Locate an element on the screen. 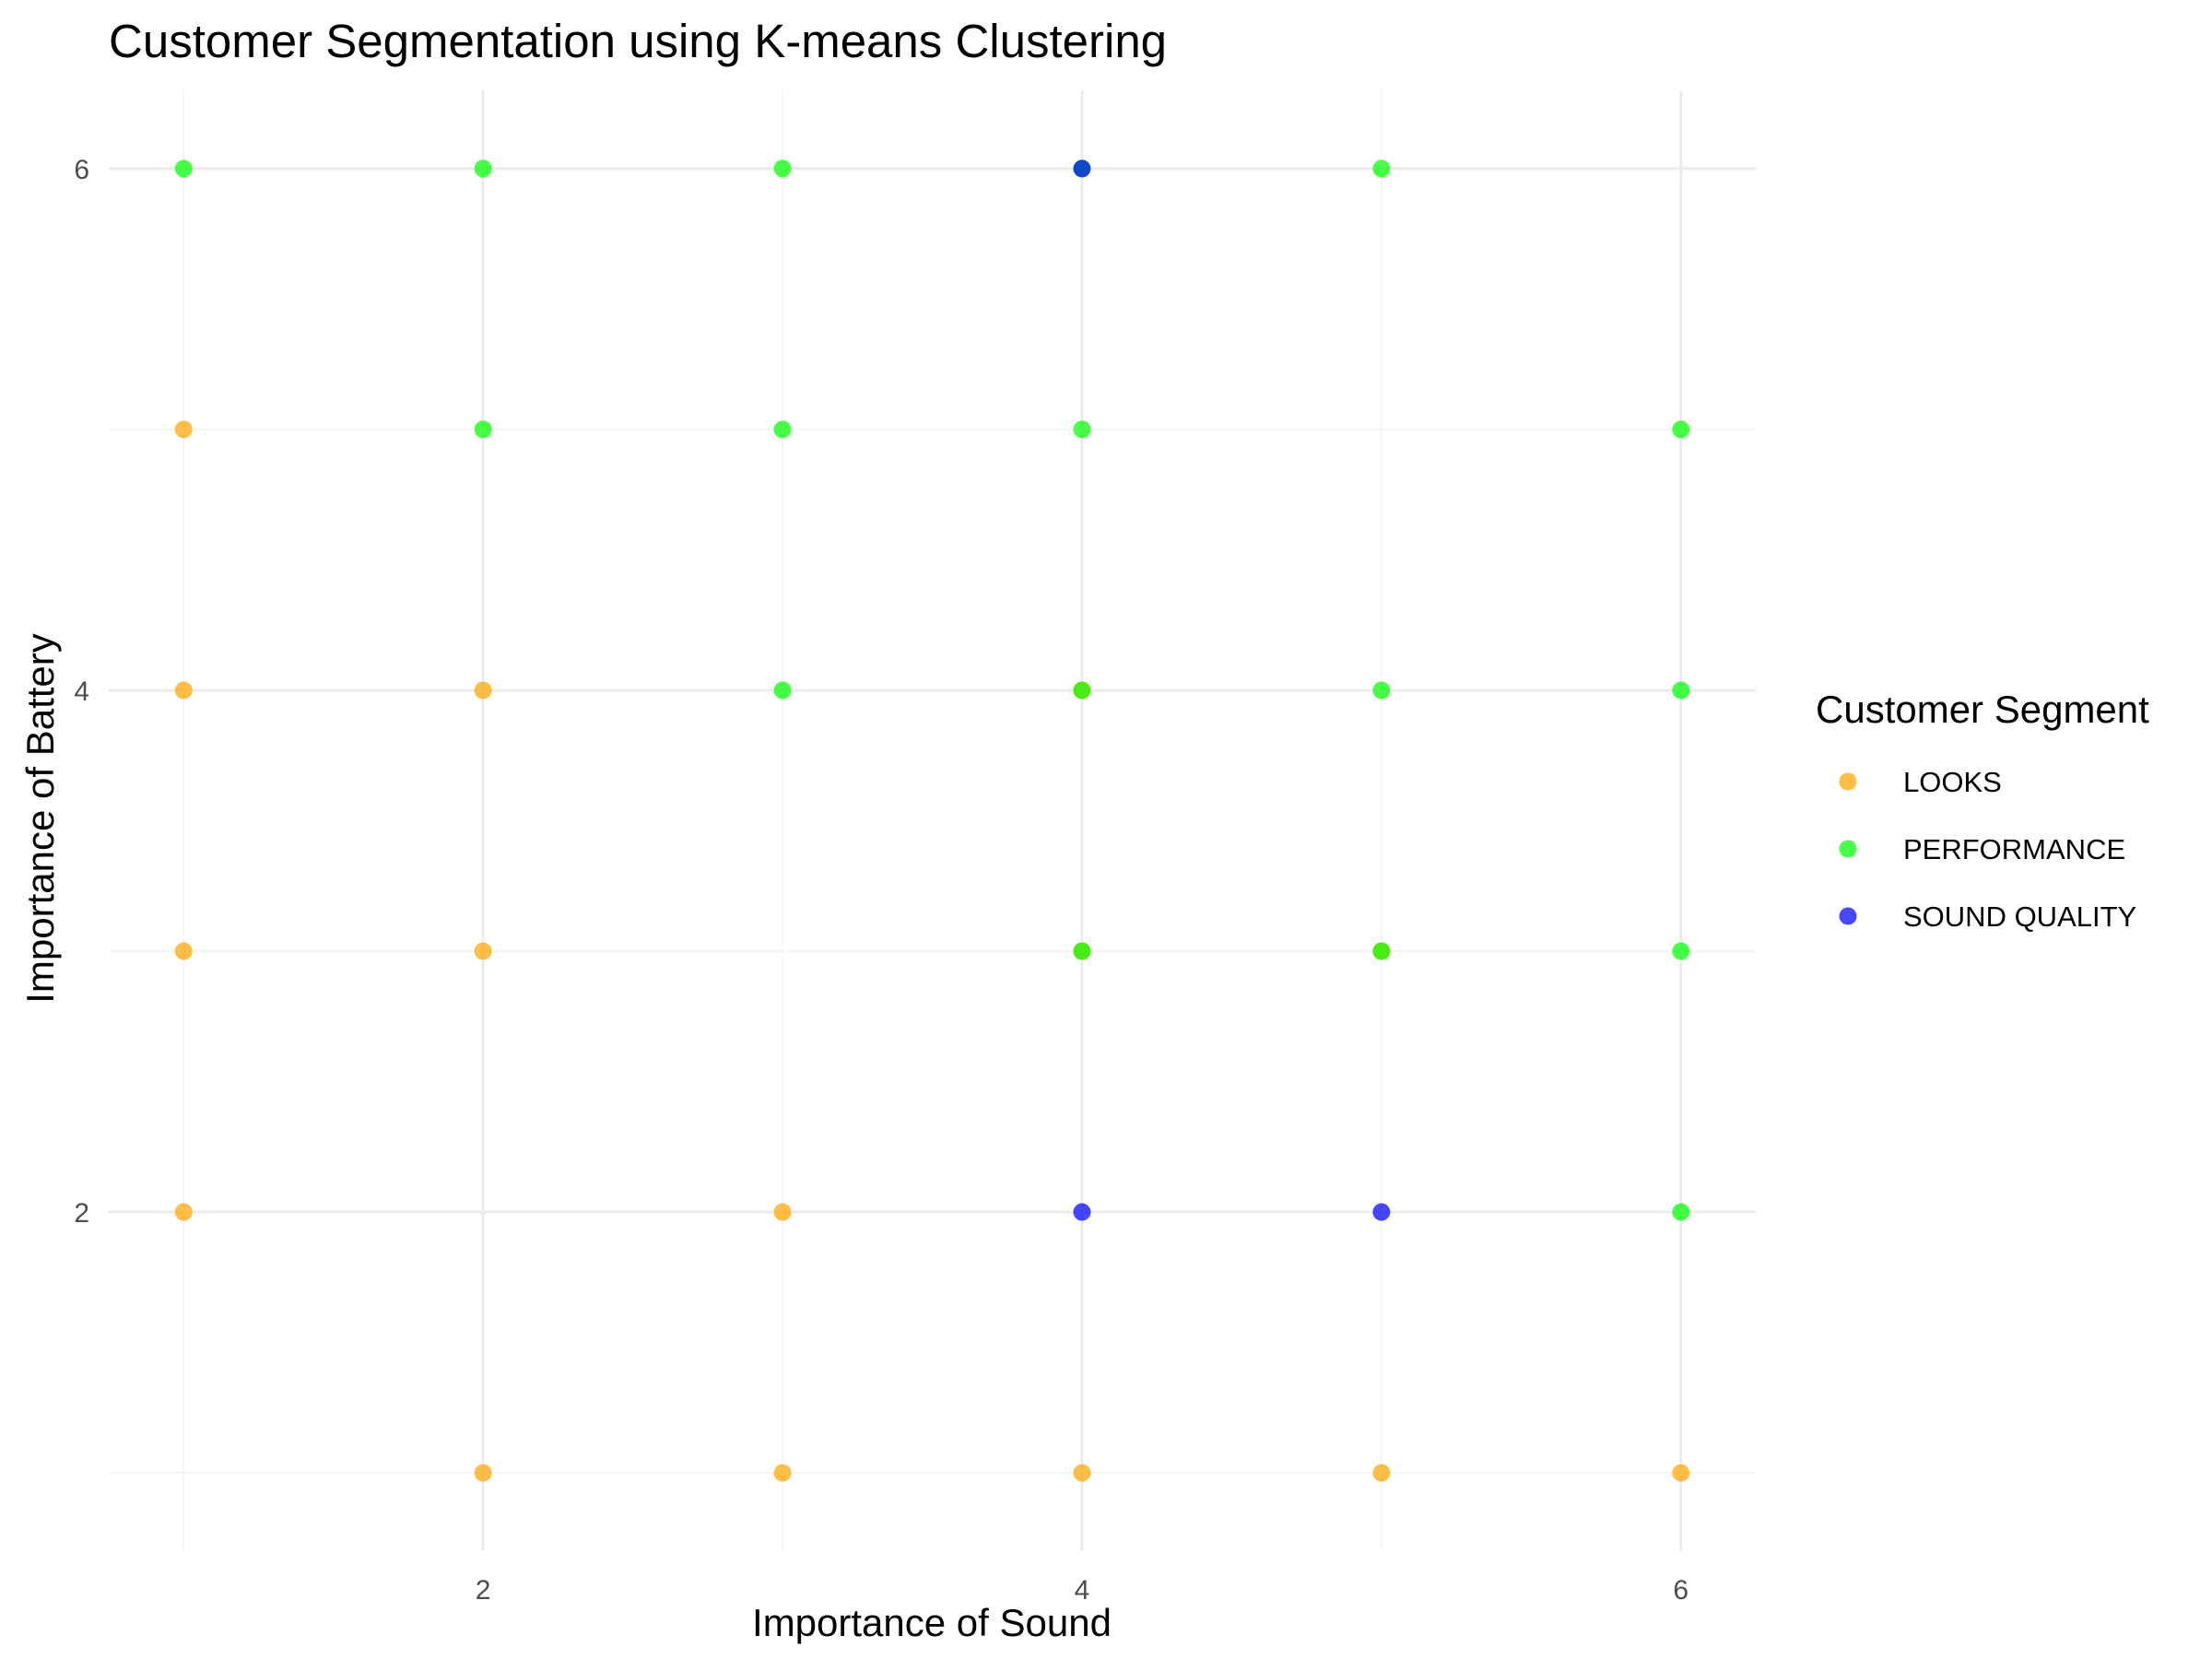 The height and width of the screenshot is (1659, 2212). legend-label: SOUND QUALITY is located at coordinates (2019, 916).